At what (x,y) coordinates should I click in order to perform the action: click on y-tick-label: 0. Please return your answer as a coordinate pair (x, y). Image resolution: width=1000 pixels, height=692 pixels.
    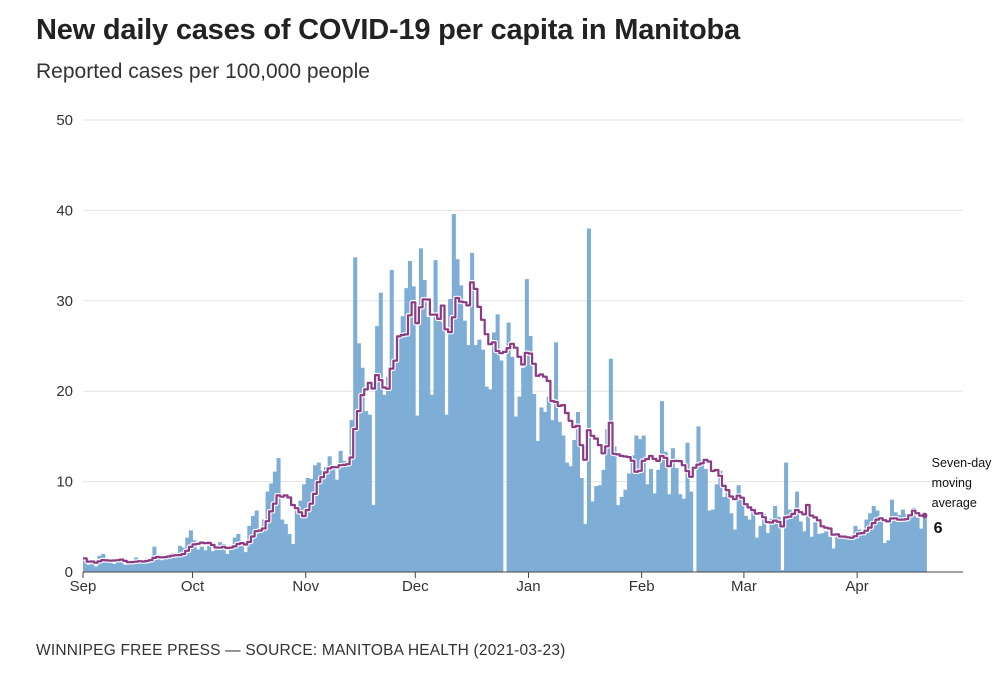
    Looking at the image, I should click on (69, 572).